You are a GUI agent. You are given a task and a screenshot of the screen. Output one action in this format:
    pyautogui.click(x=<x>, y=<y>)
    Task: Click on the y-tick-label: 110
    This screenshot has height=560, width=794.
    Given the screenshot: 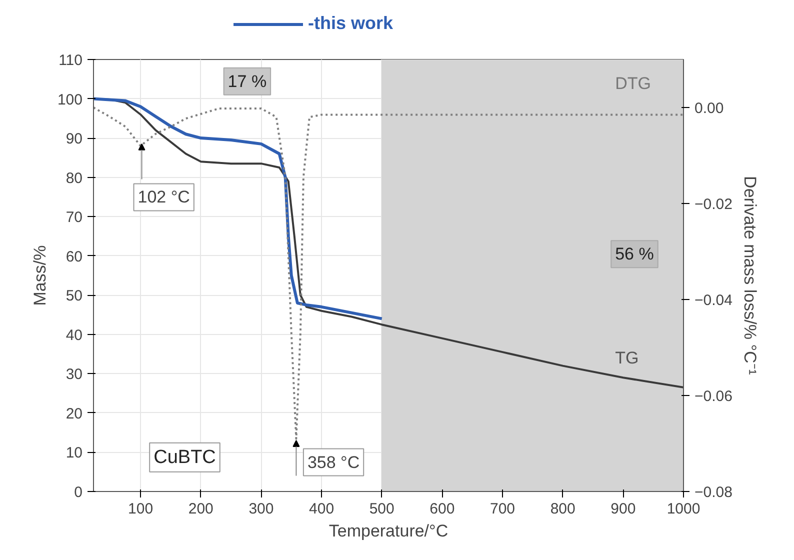 What is the action you would take?
    pyautogui.click(x=70, y=60)
    